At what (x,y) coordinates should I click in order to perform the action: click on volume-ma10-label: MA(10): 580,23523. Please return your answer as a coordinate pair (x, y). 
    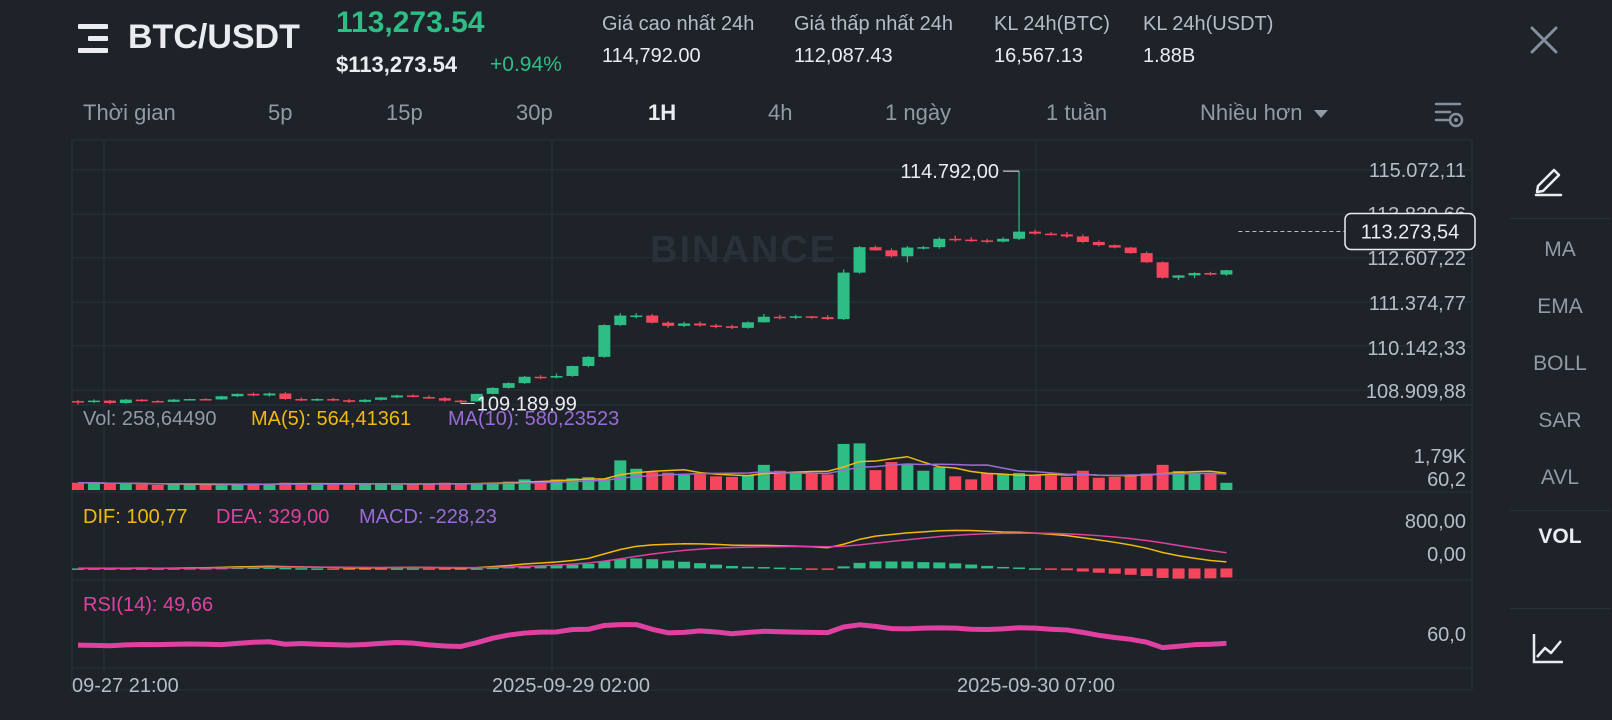
    Looking at the image, I should click on (533, 419).